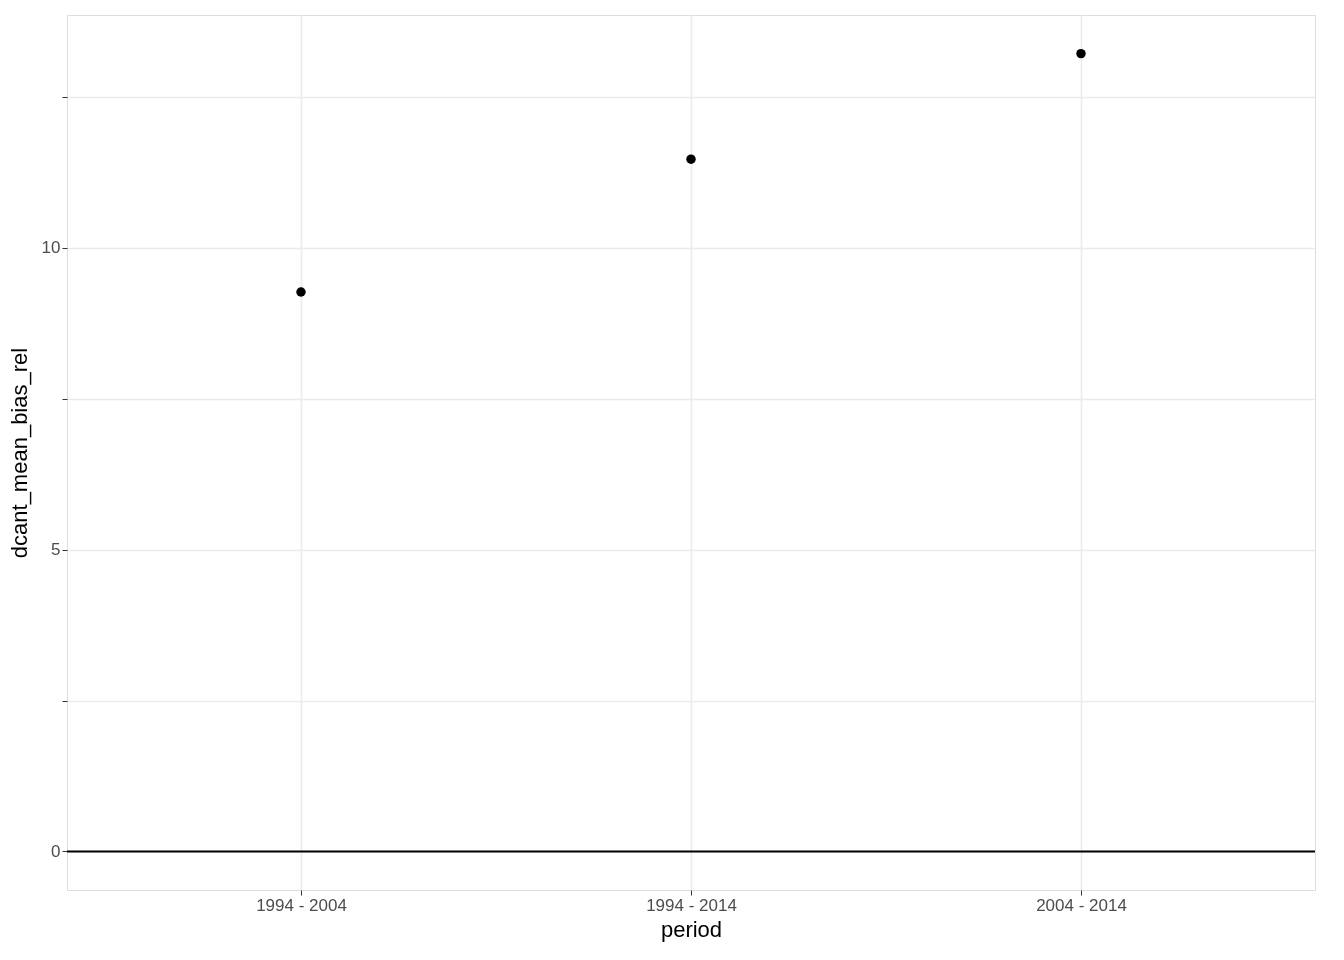 The image size is (1344, 960). What do you see at coordinates (51, 248) in the screenshot?
I see `y-tick-label: 10` at bounding box center [51, 248].